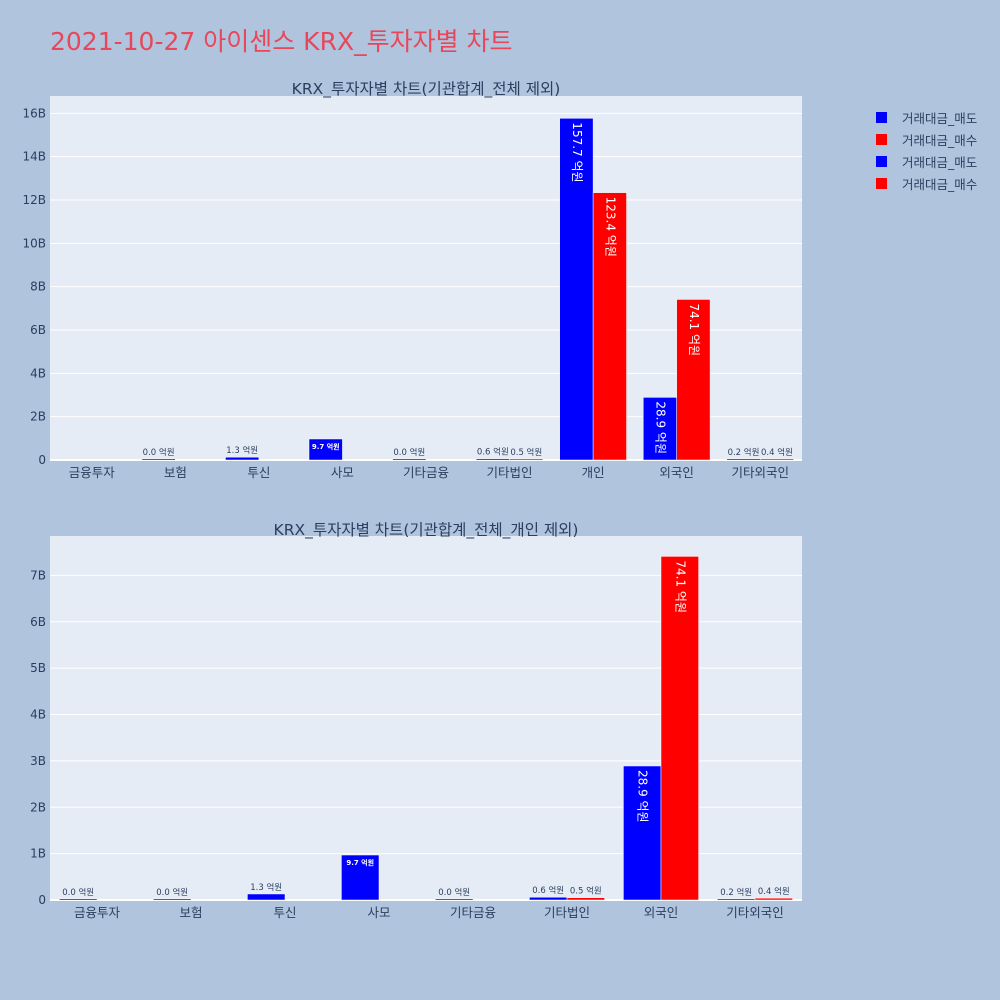 Image resolution: width=1000 pixels, height=1000 pixels. What do you see at coordinates (593, 472) in the screenshot?
I see `x-tick-label: 개인` at bounding box center [593, 472].